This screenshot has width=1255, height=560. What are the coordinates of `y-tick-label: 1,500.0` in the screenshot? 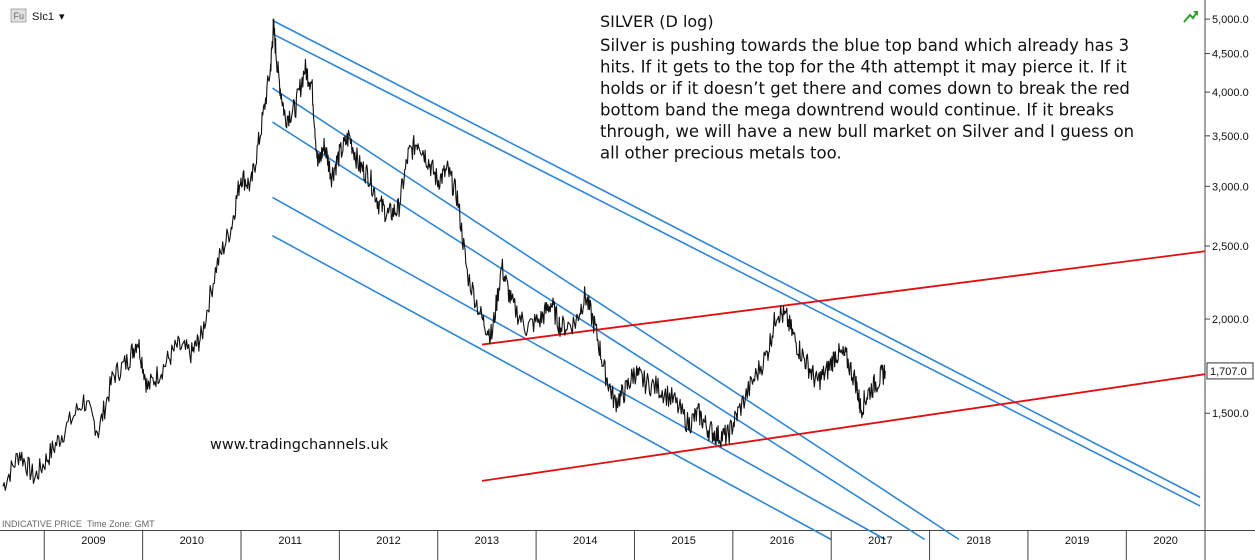 It's located at (1230, 414).